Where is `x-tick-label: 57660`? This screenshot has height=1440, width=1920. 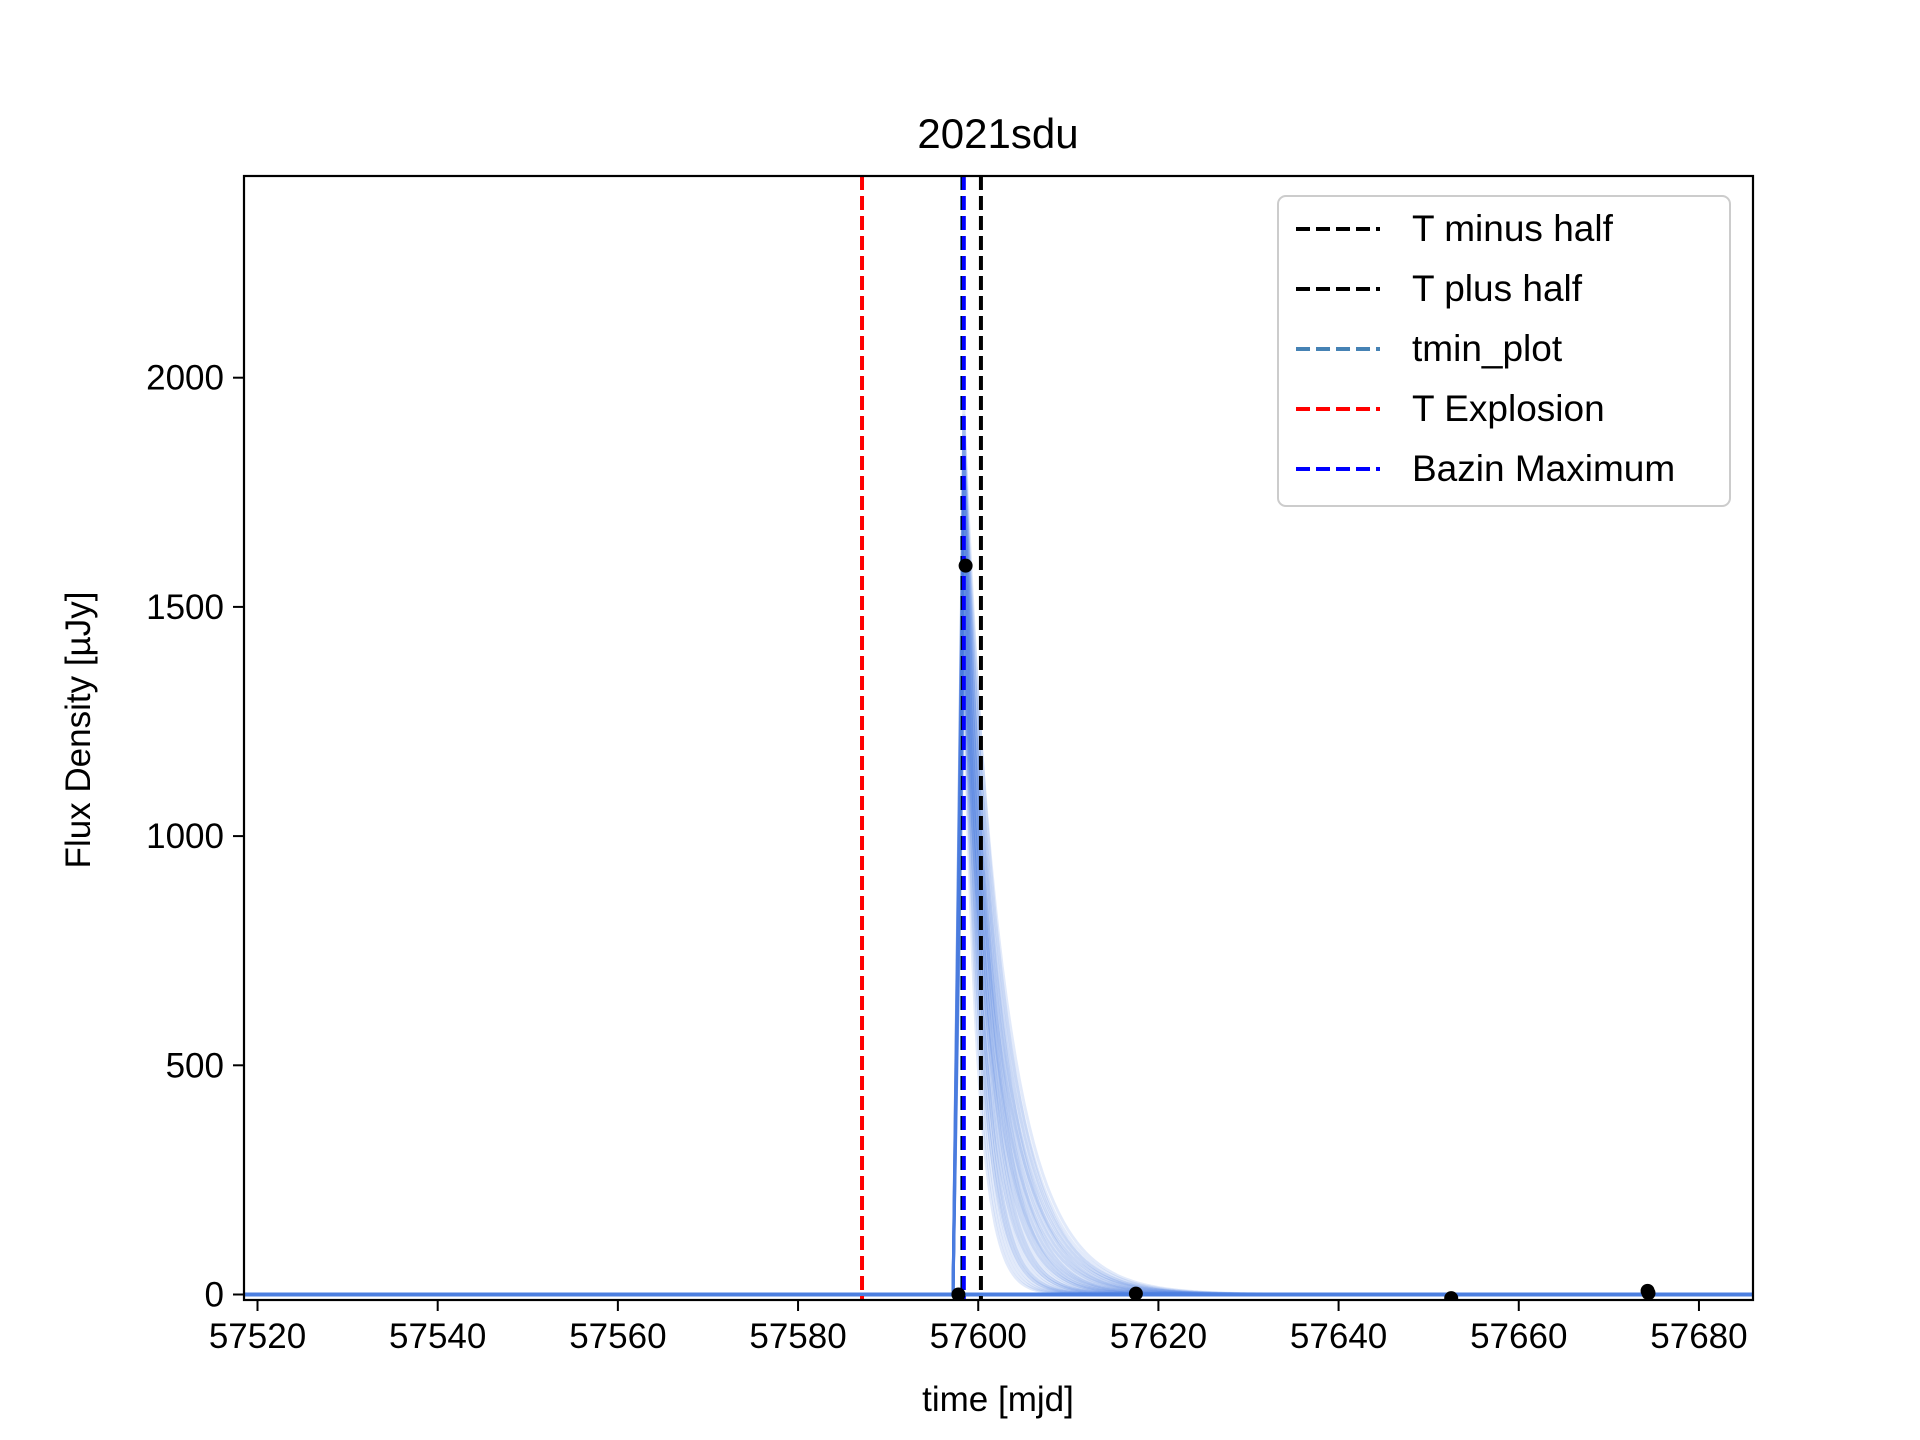
x-tick-label: 57660 is located at coordinates (1518, 1336).